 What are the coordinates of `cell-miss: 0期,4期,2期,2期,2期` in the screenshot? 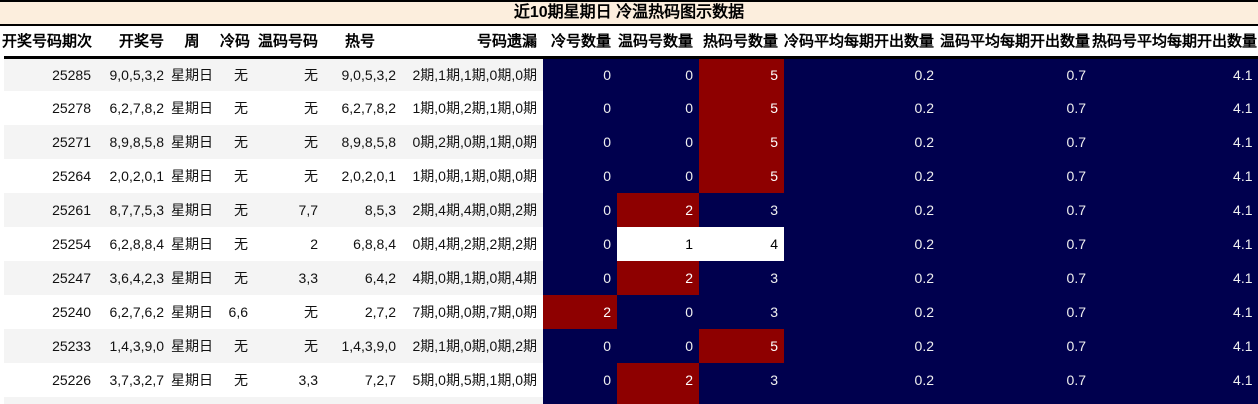 It's located at (472, 244).